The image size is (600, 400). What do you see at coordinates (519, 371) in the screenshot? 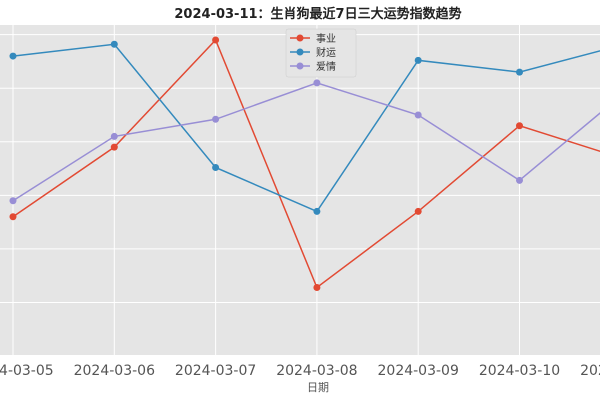
I see `x-tick-label: 2024-03-10` at bounding box center [519, 371].